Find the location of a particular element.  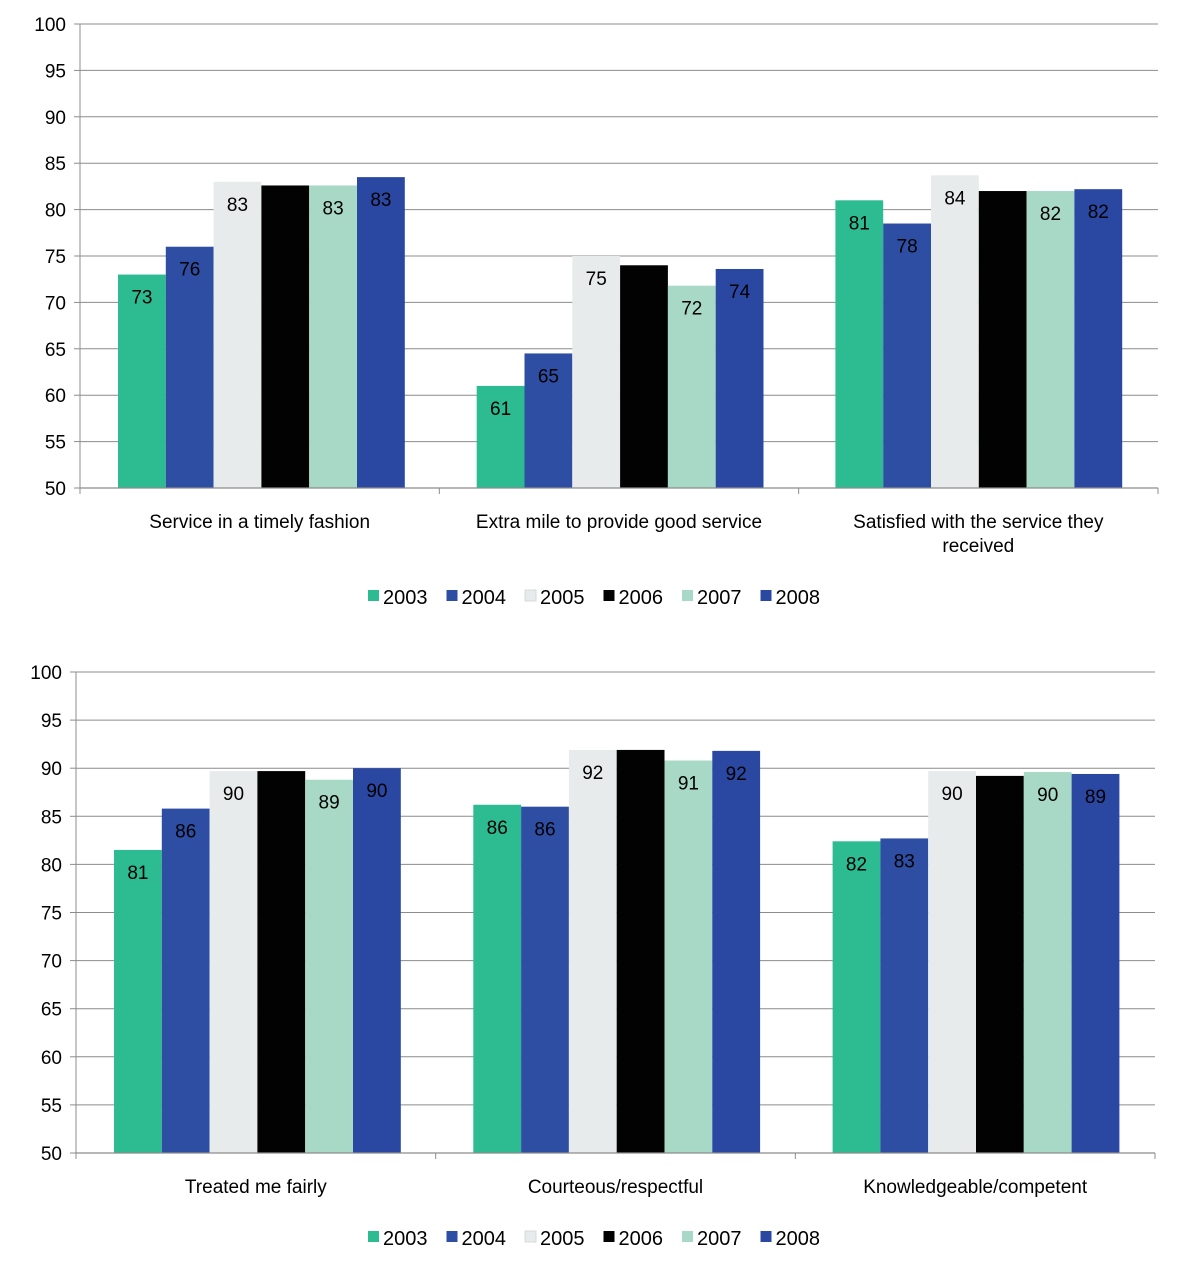

x-category-label: Knowledgeable/competent is located at coordinates (975, 1187).